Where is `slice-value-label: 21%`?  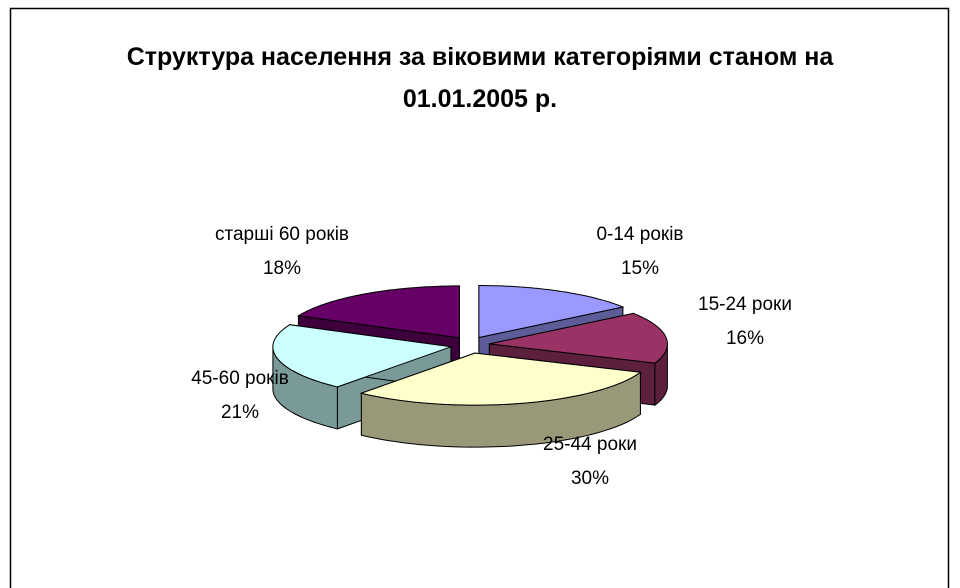 slice-value-label: 21% is located at coordinates (240, 412).